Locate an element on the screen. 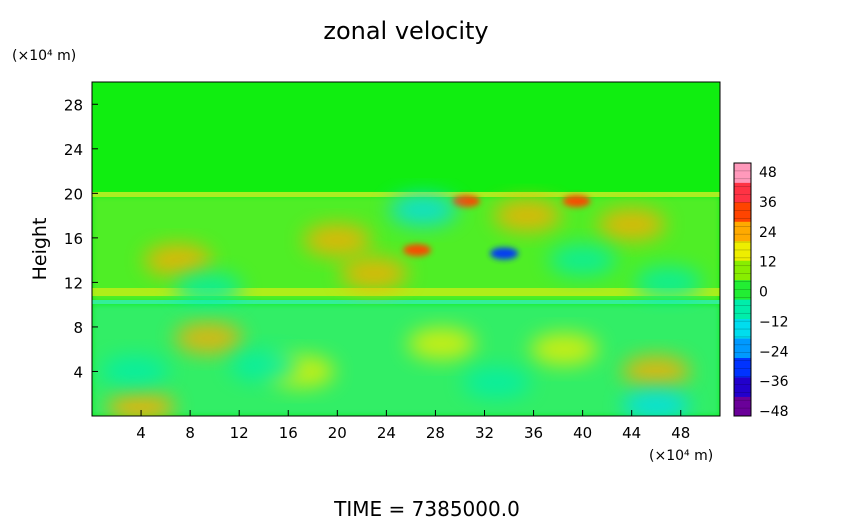 Image resolution: width=854 pixels, height=519 pixels. x-tick-label: 24 is located at coordinates (386, 433).